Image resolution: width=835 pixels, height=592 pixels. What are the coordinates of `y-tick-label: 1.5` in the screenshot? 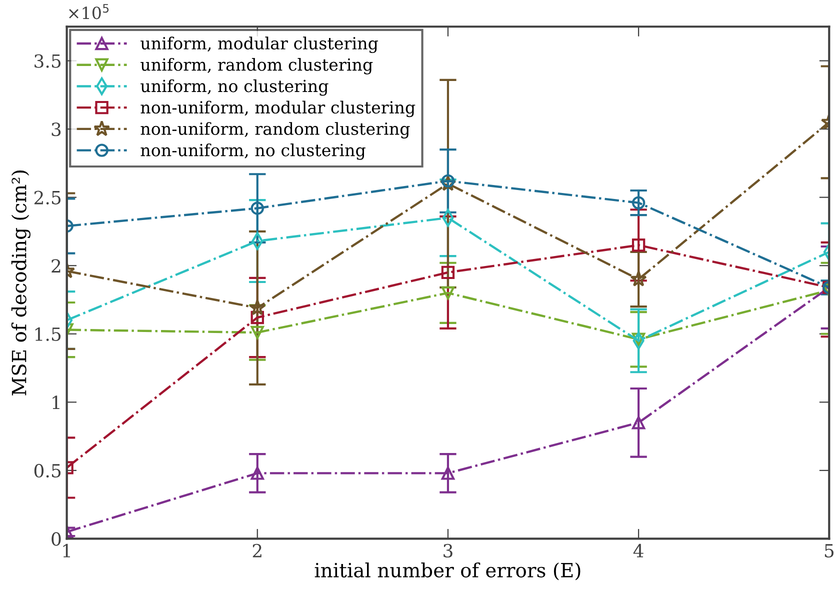 It's located at (48, 334).